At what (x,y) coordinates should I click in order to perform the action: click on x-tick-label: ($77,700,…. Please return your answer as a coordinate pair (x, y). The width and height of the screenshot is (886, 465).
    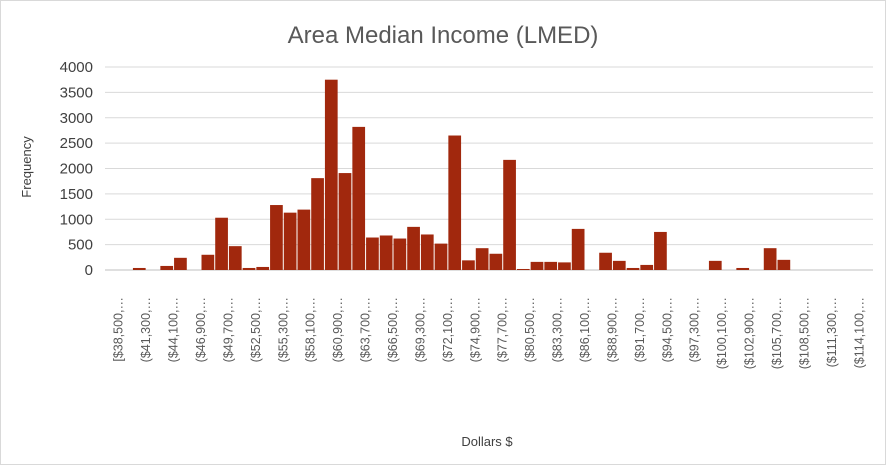
    Looking at the image, I should click on (503, 329).